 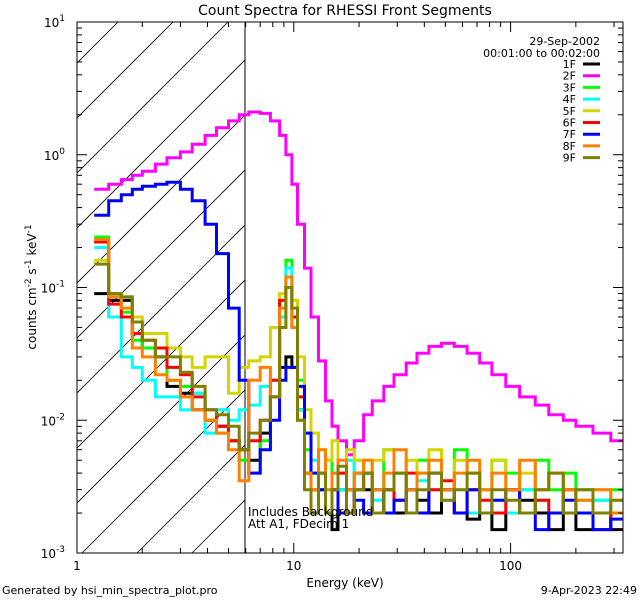 What do you see at coordinates (344, 583) in the screenshot?
I see `x-axis-label: Energy (keV)` at bounding box center [344, 583].